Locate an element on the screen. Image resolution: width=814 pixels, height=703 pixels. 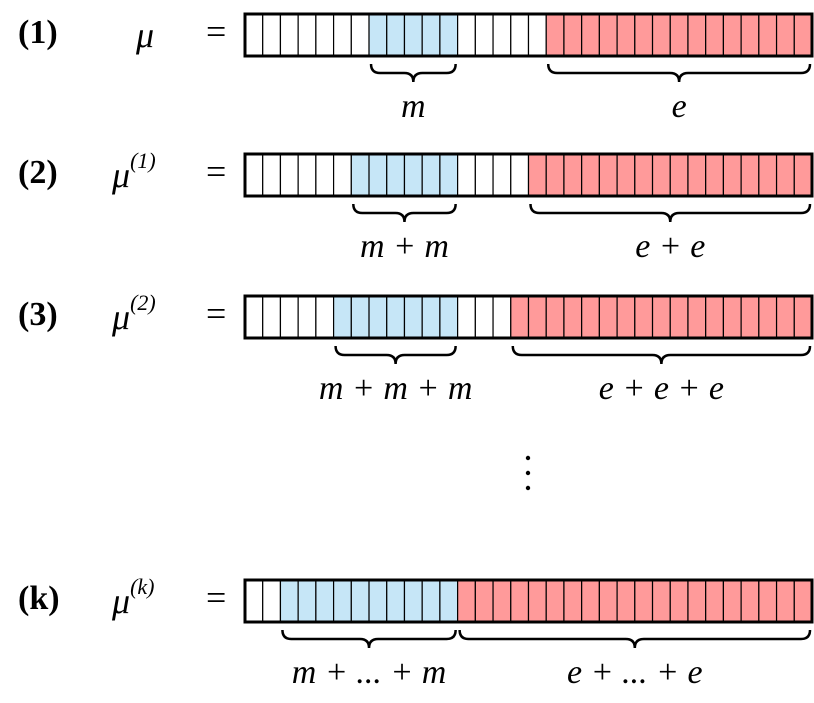
row-label: (1) is located at coordinates (38, 32).